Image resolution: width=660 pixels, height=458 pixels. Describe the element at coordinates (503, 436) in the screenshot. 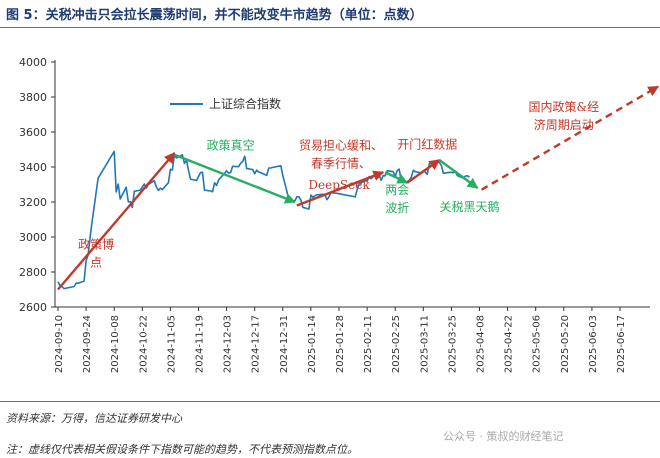

I see `watermark: 公众号 · 策叔的财经笔记` at that location.